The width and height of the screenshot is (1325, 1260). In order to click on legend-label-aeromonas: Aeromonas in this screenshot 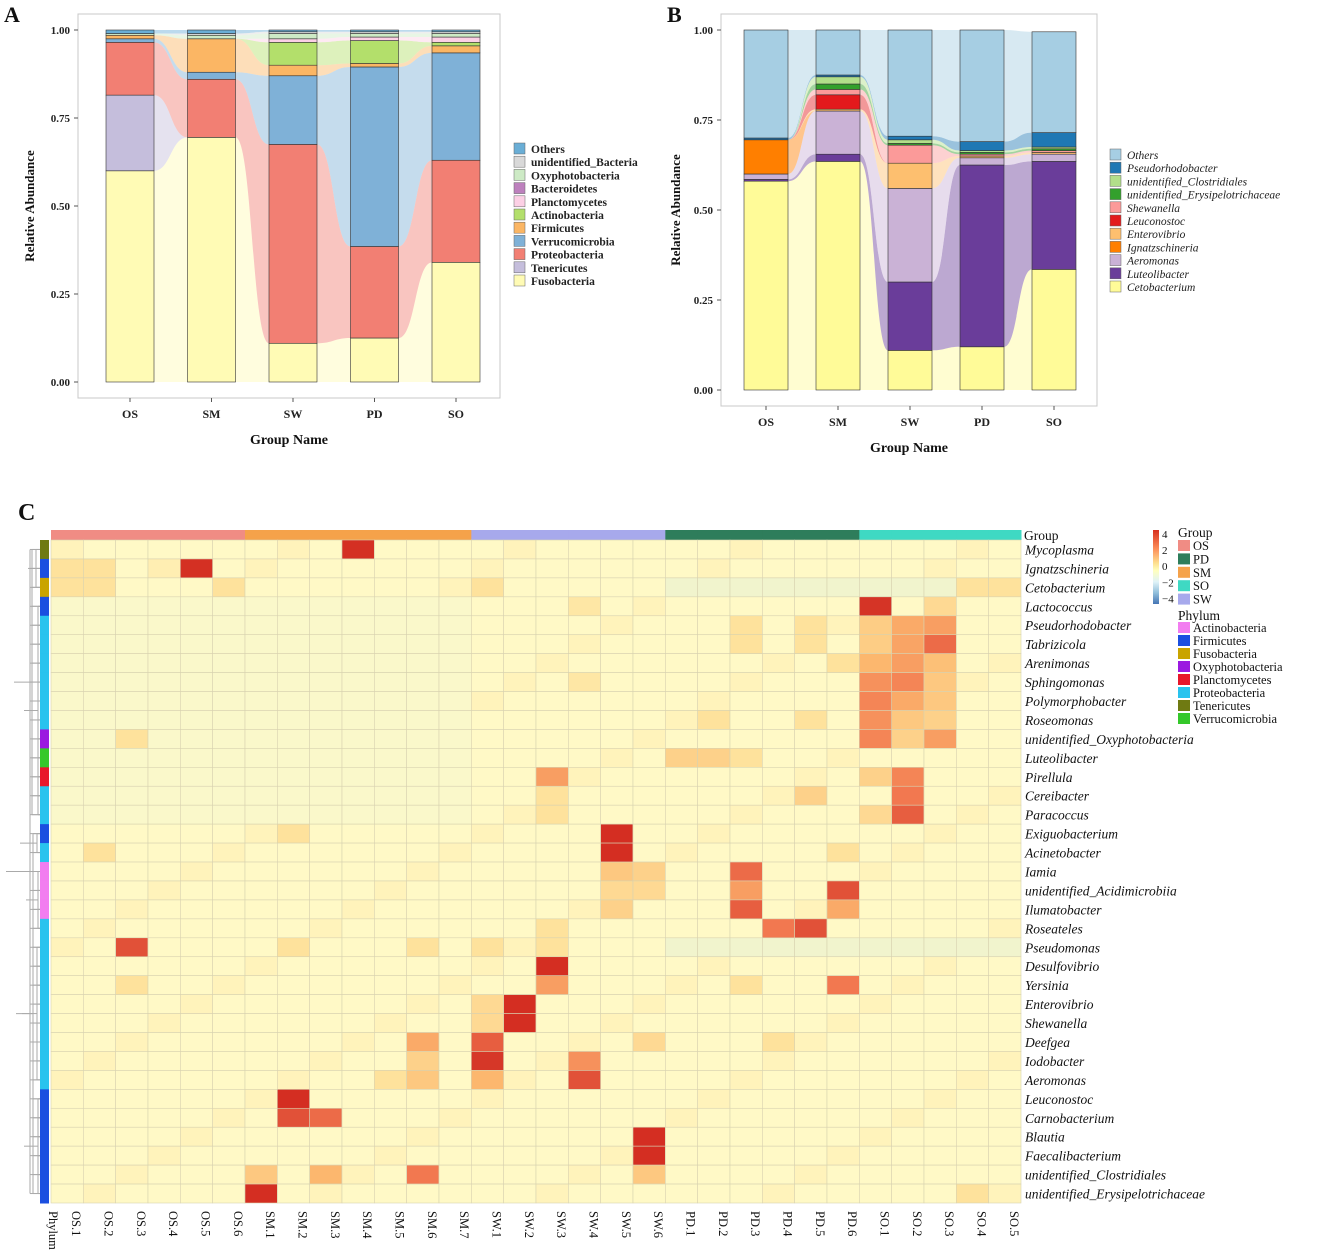, I will do `click(1152, 262)`.